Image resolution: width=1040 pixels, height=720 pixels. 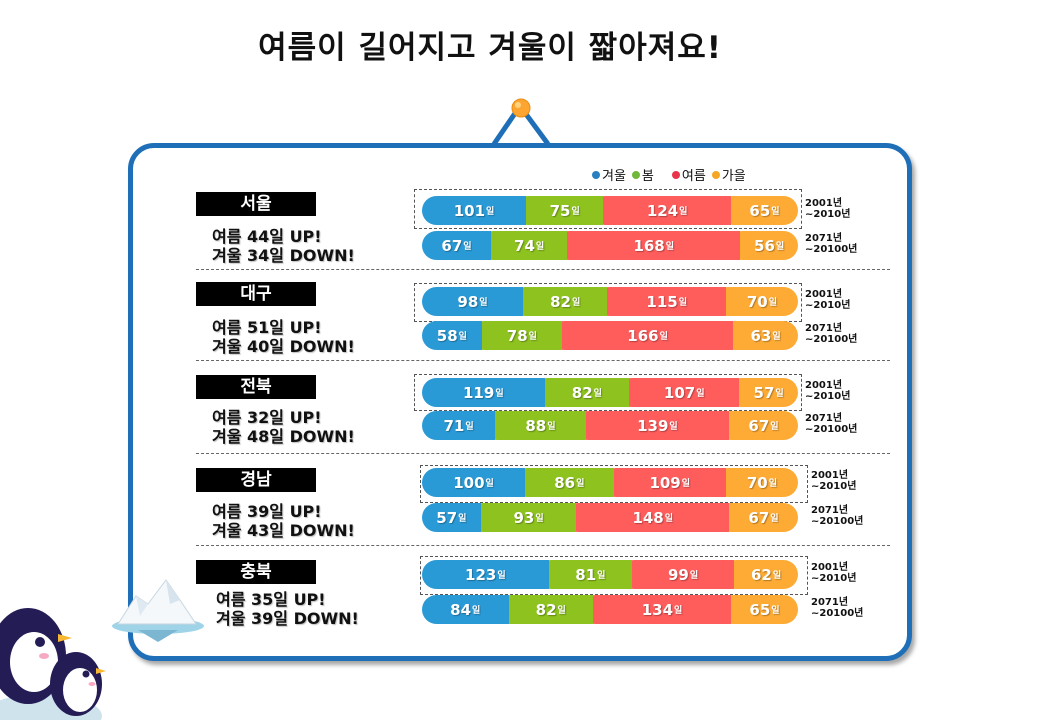 I want to click on segment-value: 107, so click(x=679, y=392).